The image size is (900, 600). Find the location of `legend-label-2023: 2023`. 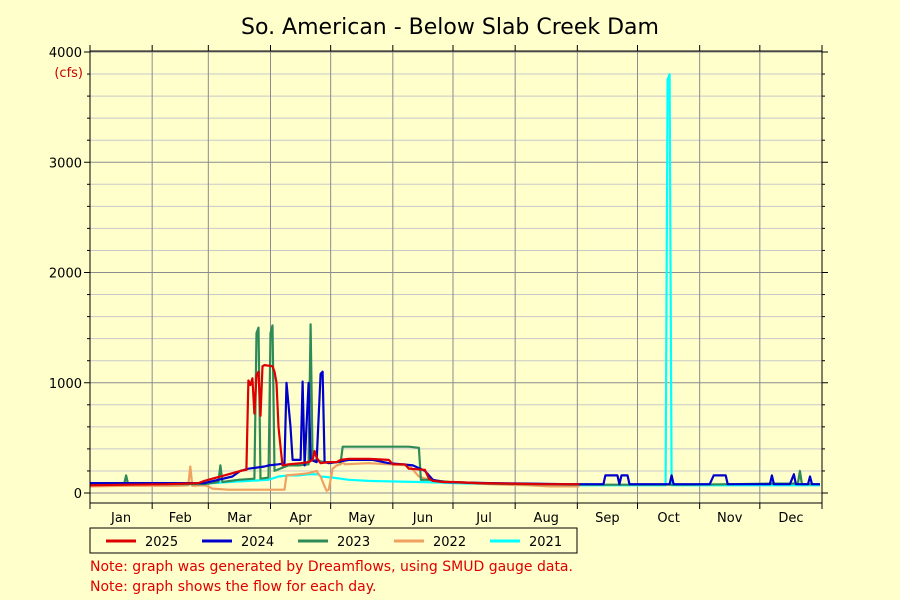

legend-label-2023: 2023 is located at coordinates (353, 542).